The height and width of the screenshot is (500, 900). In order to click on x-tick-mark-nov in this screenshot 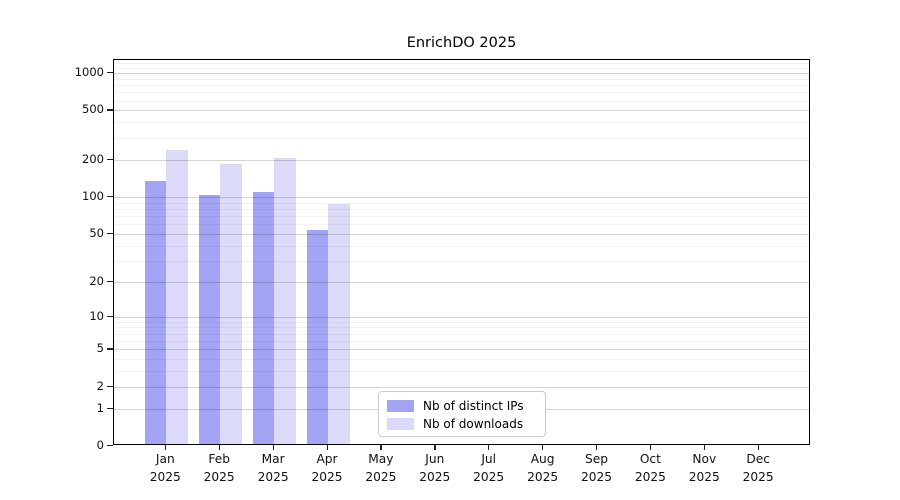, I will do `click(704, 447)`.